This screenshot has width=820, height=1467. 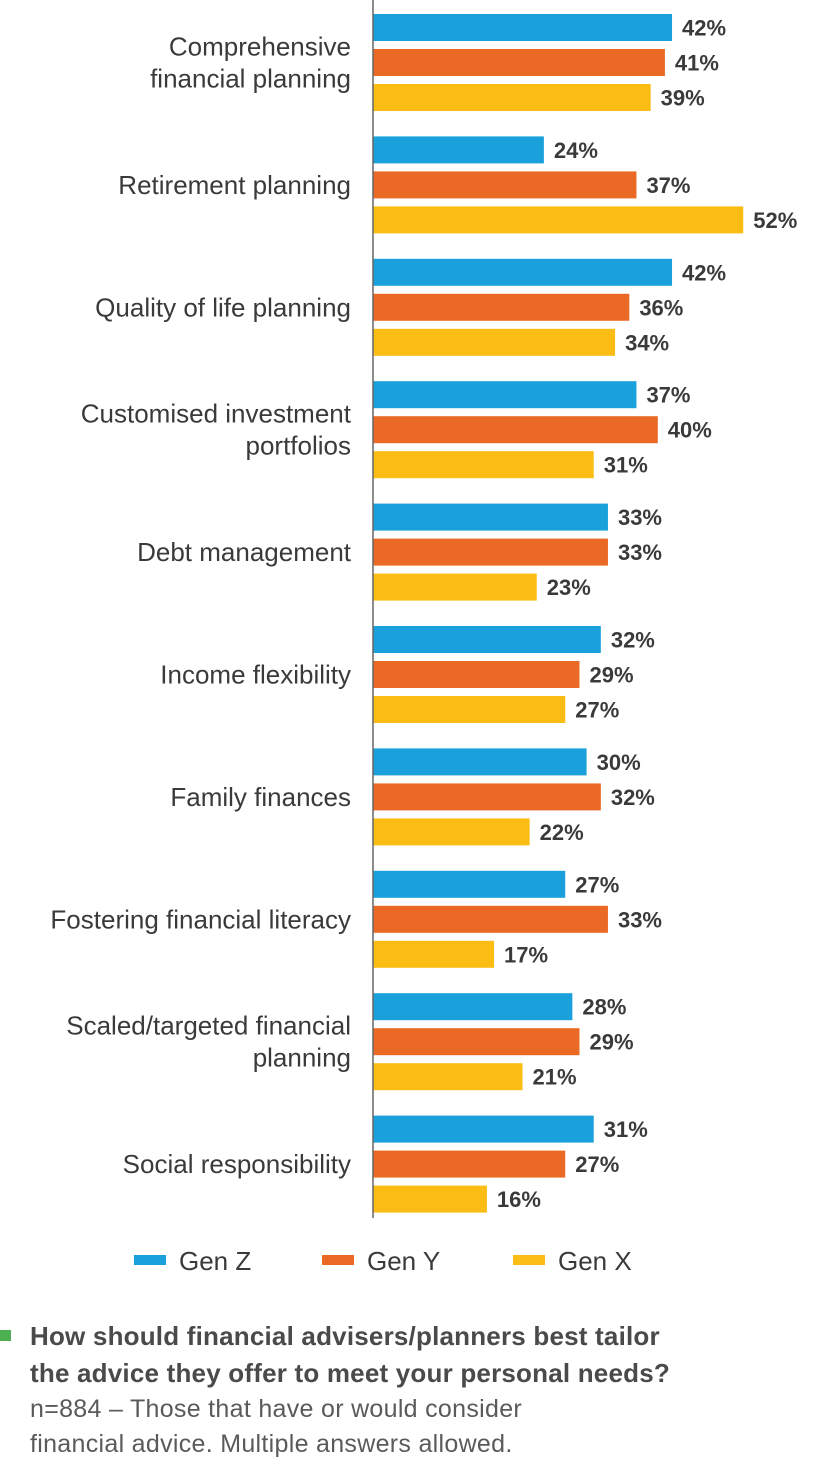 I want to click on bar-gen-y-social-responsibility, so click(x=469, y=1164).